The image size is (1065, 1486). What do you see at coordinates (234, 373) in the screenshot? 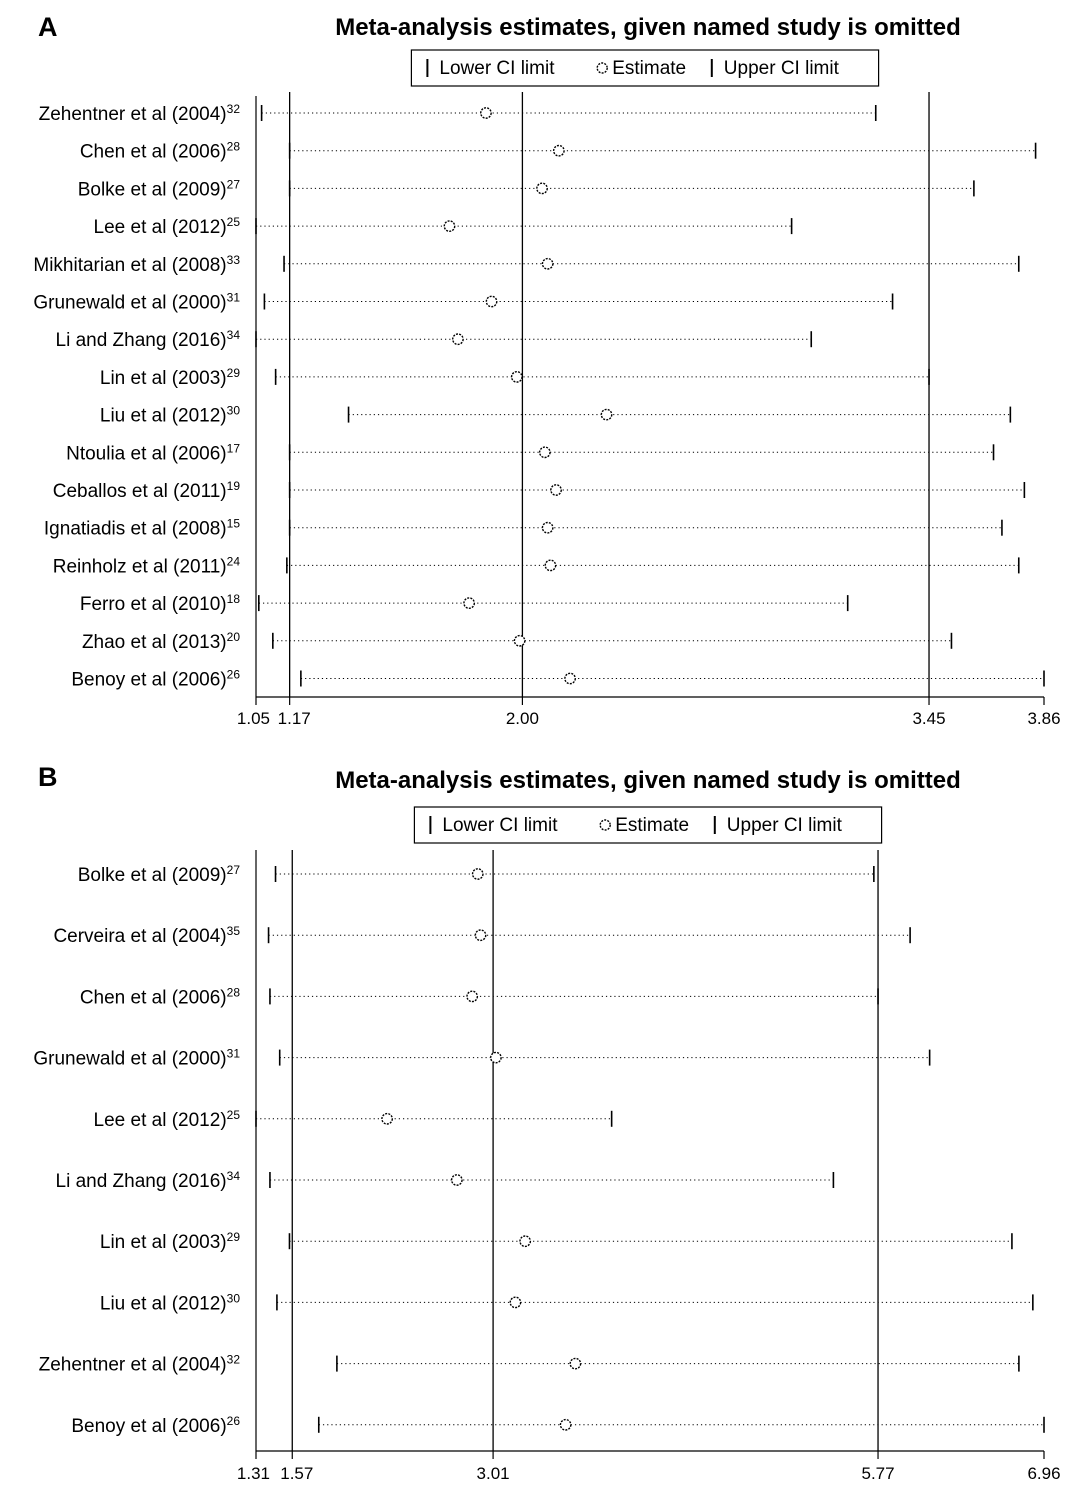
I see `study-ref: 29` at bounding box center [234, 373].